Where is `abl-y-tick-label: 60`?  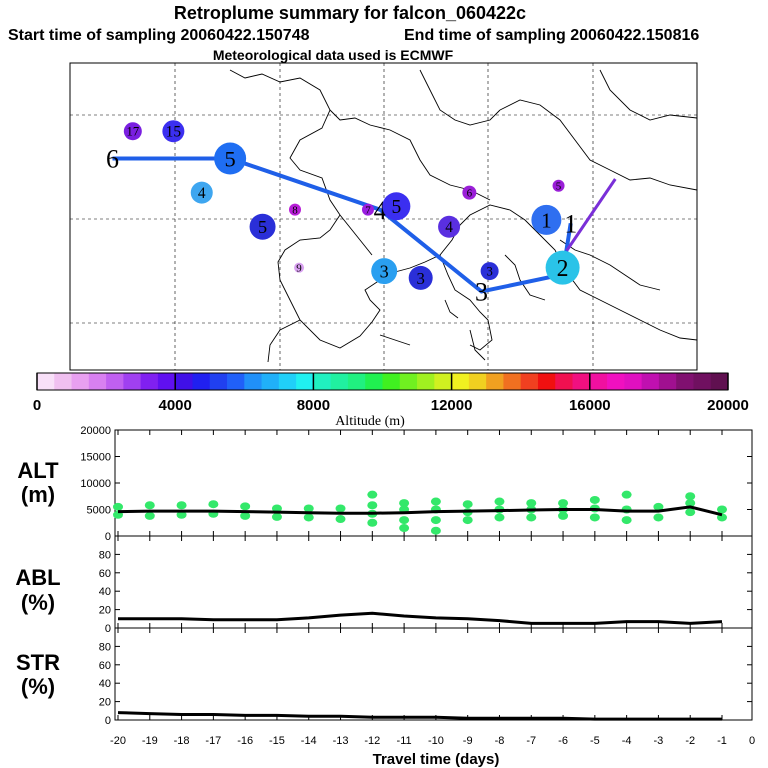
abl-y-tick-label: 60 is located at coordinates (105, 574).